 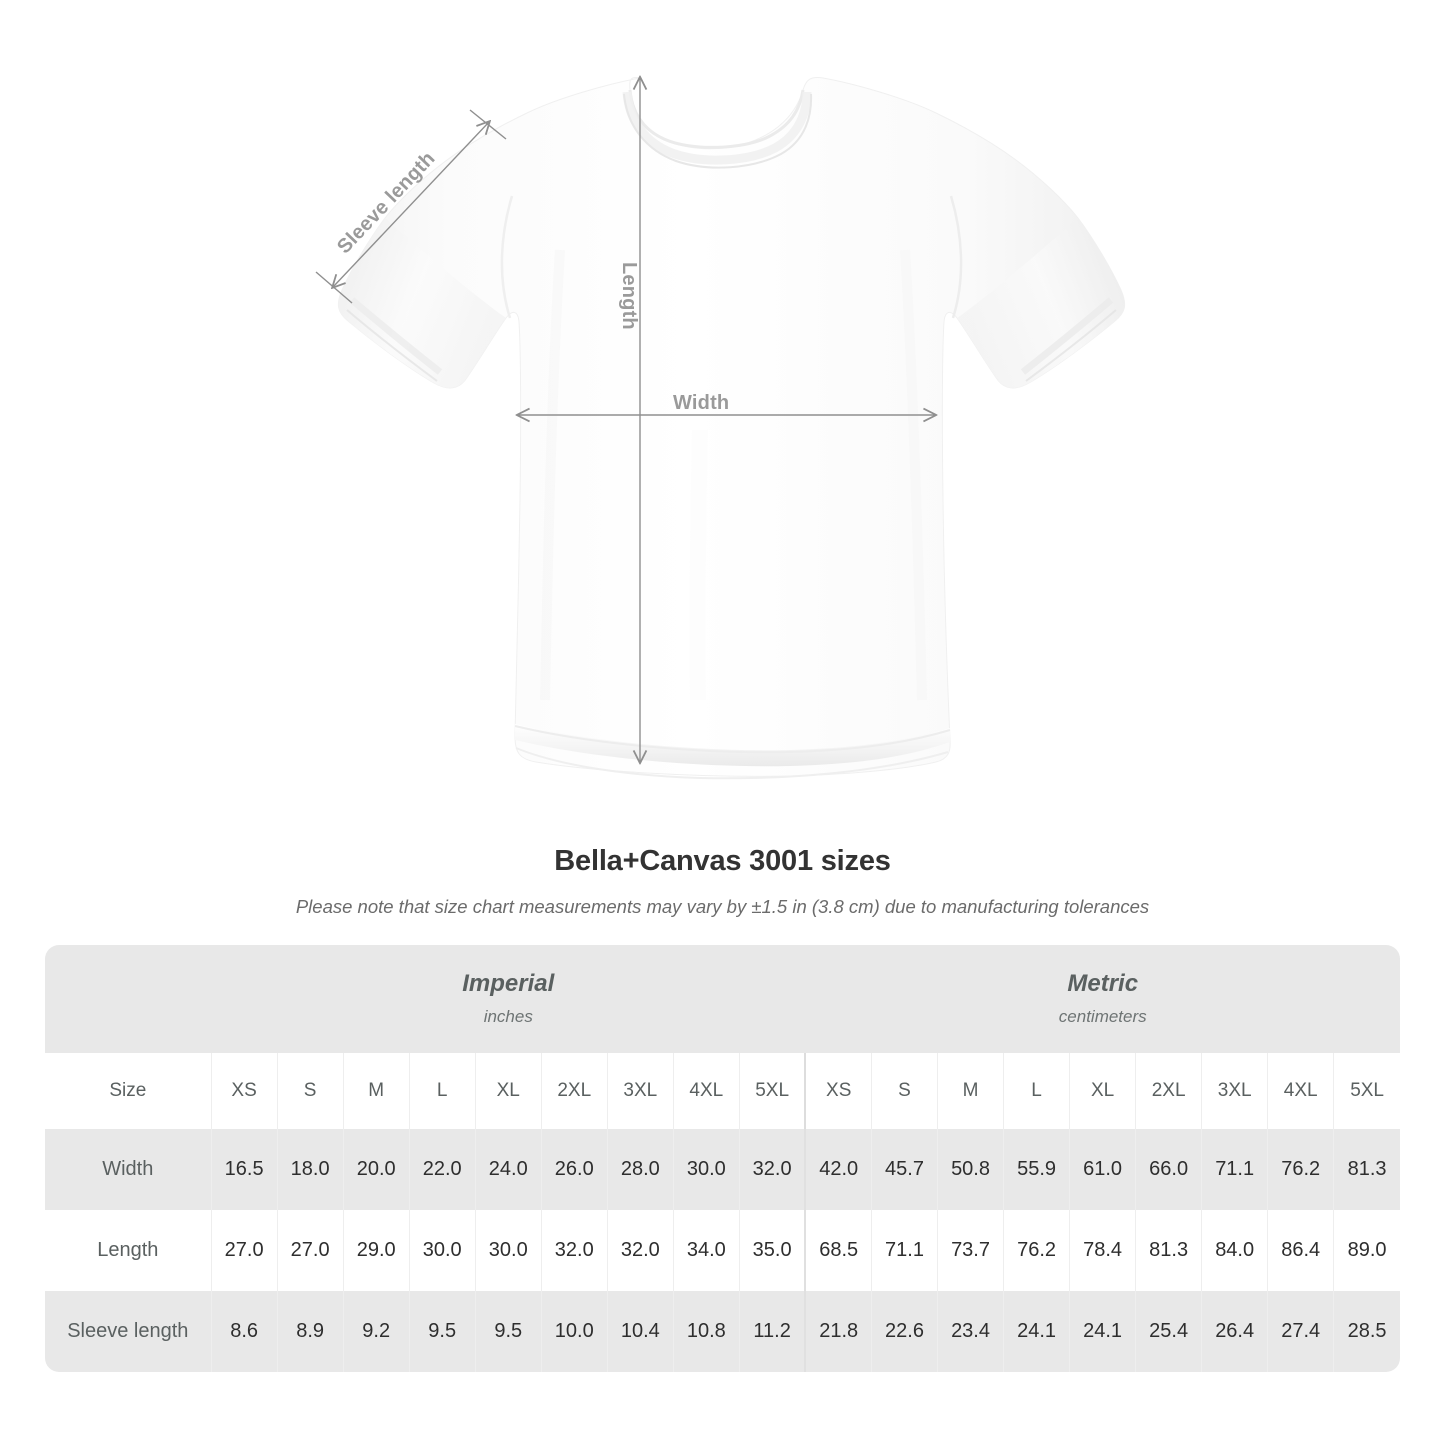 I want to click on sleeve-tick-top, so click(x=488, y=124).